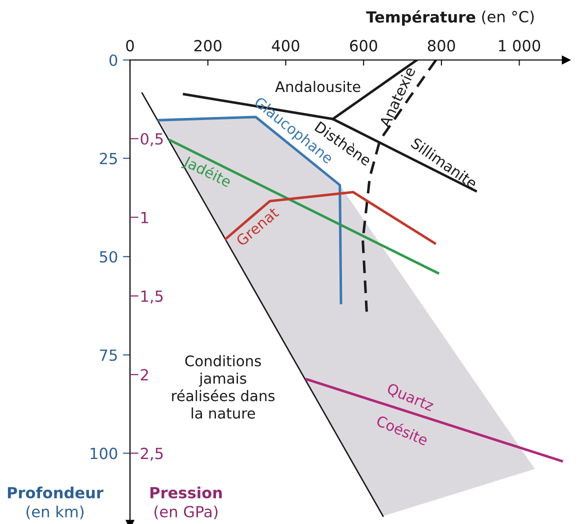  Describe the element at coordinates (186, 503) in the screenshot. I see `y2-axis-title: Pression (en GPa)` at that location.